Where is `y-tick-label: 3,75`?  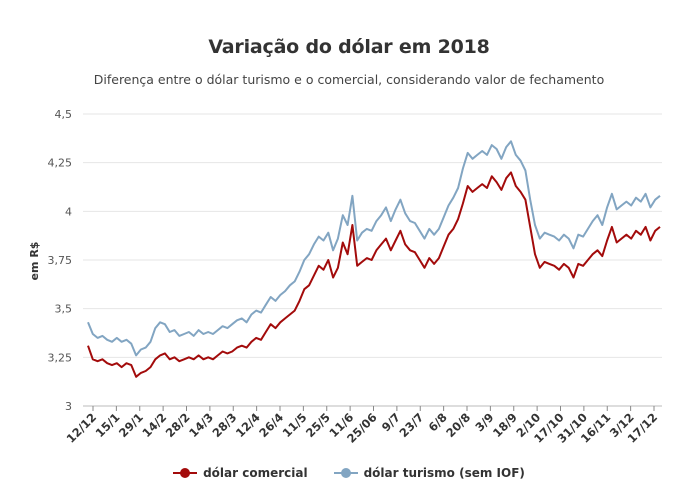
y-tick-label: 3,75 is located at coordinates (60, 260).